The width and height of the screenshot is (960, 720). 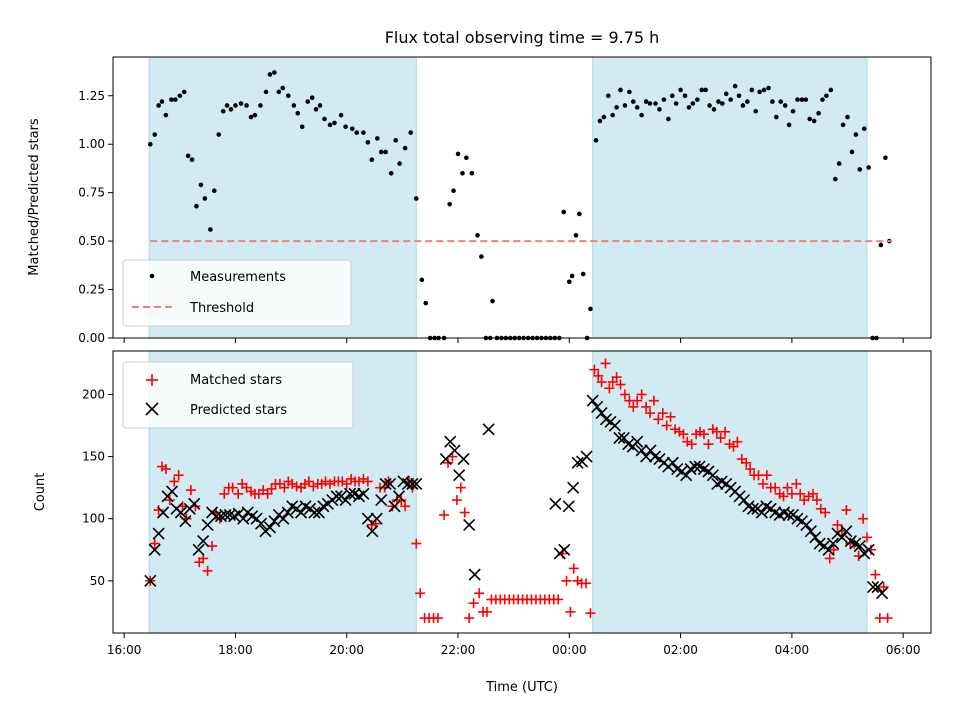 What do you see at coordinates (513, 340) in the screenshot?
I see `top-x-ticks` at bounding box center [513, 340].